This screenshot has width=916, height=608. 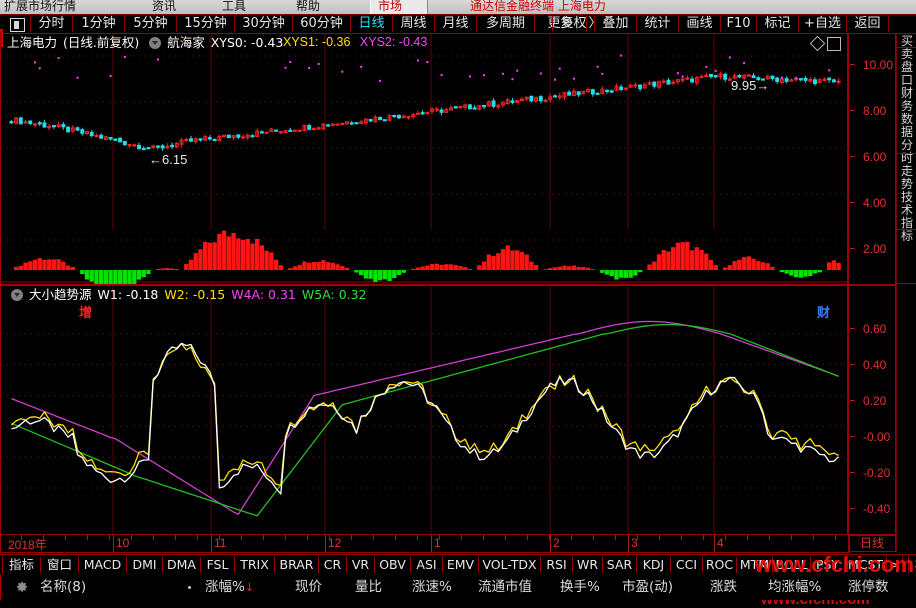 I want to click on ibar-ASI: ASI, so click(x=426, y=564).